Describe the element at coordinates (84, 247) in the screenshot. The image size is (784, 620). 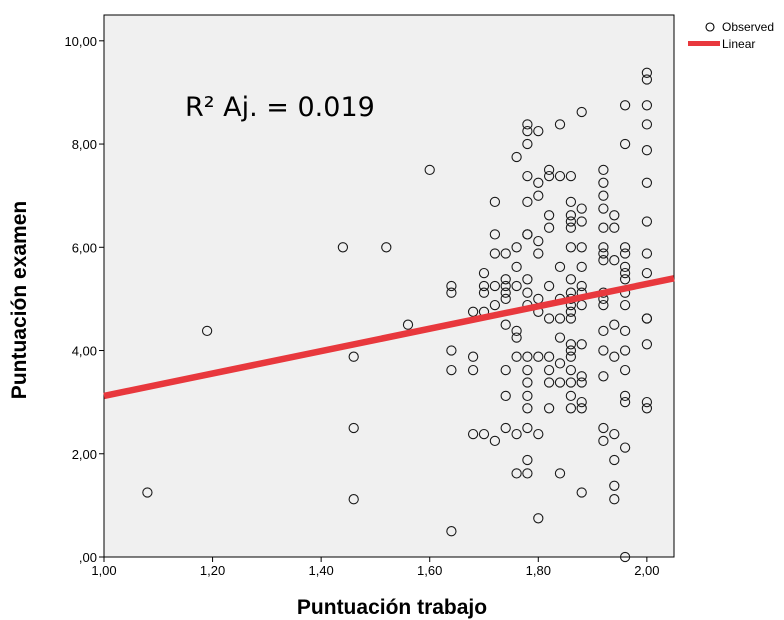
I see `y-tick-label: 6,00` at that location.